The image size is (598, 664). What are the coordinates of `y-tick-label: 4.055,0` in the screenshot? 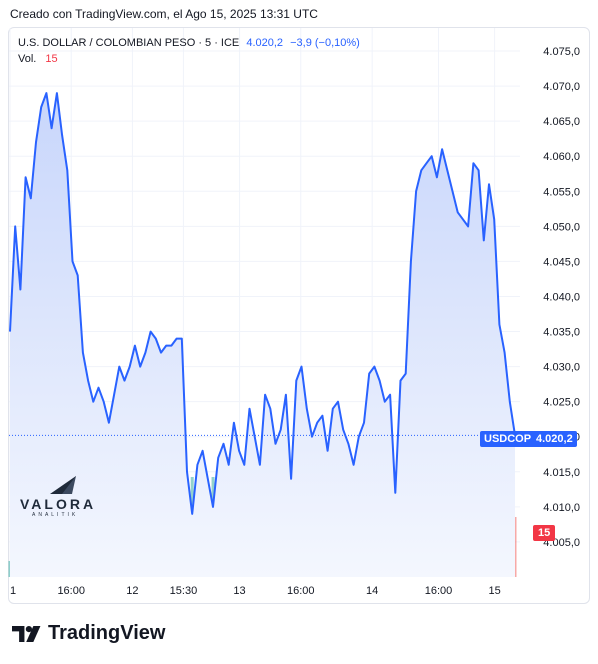 It's located at (561, 192).